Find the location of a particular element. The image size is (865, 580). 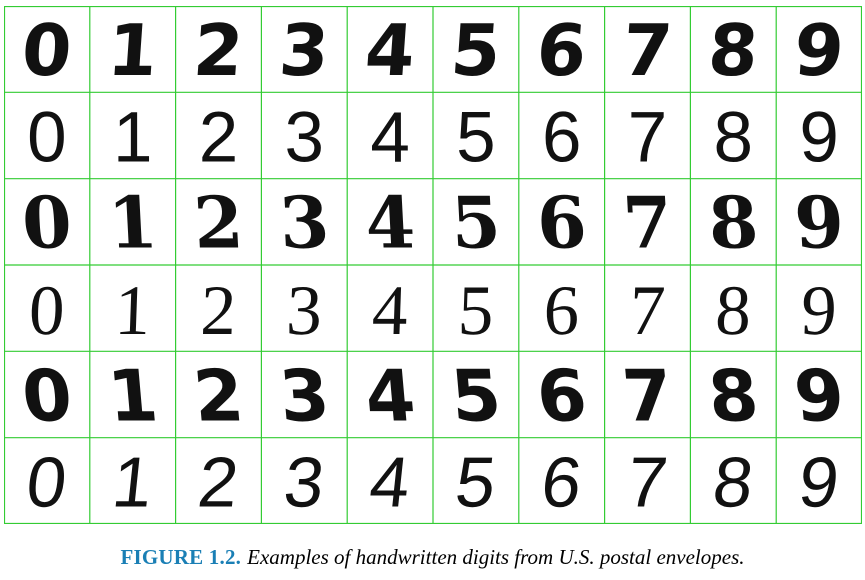

digit-8-row-3: 8 is located at coordinates (733, 223).